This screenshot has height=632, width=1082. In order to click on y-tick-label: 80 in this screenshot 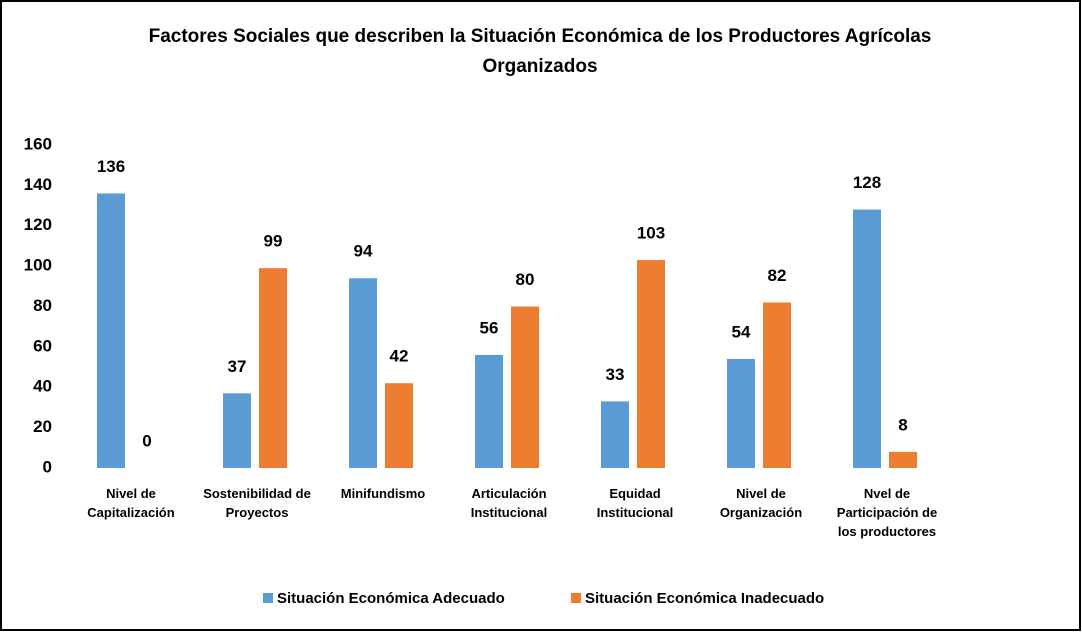, I will do `click(42, 305)`.